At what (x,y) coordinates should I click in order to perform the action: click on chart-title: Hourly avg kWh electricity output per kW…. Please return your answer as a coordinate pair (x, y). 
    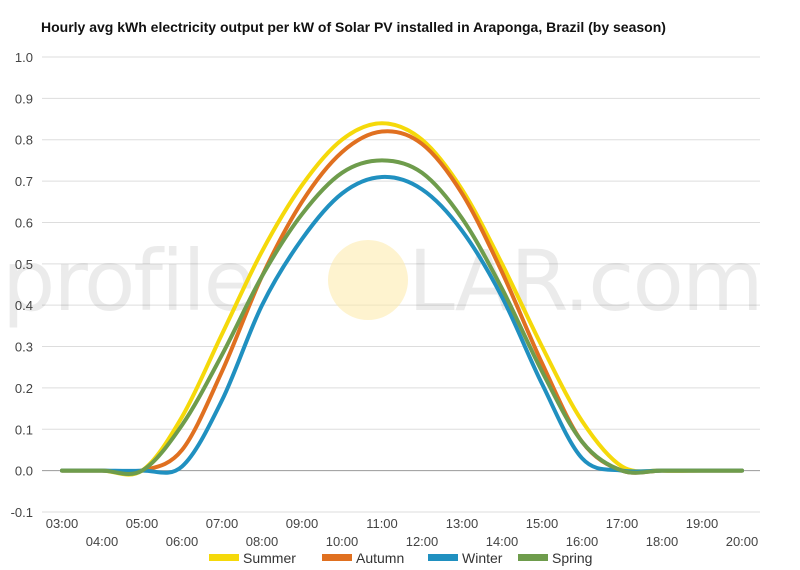
    Looking at the image, I should click on (353, 27).